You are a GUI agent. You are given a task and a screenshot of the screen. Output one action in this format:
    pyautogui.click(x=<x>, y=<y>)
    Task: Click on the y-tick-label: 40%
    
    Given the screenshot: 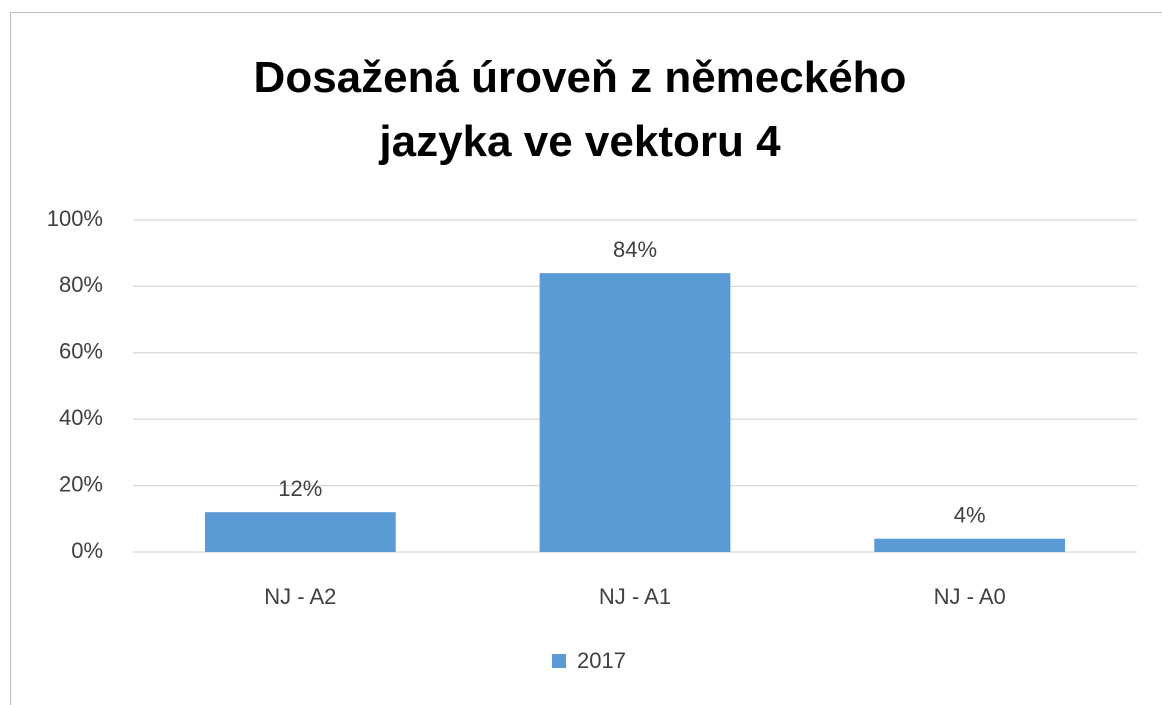 What is the action you would take?
    pyautogui.click(x=81, y=417)
    